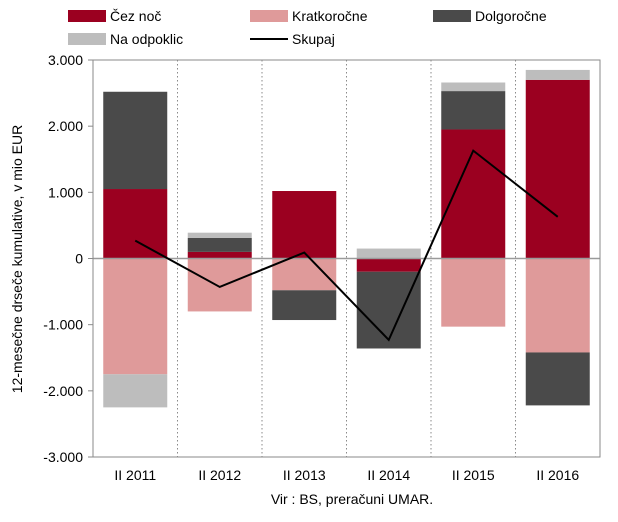 The image size is (618, 522). I want to click on x-tick-label: II 2012, so click(219, 475).